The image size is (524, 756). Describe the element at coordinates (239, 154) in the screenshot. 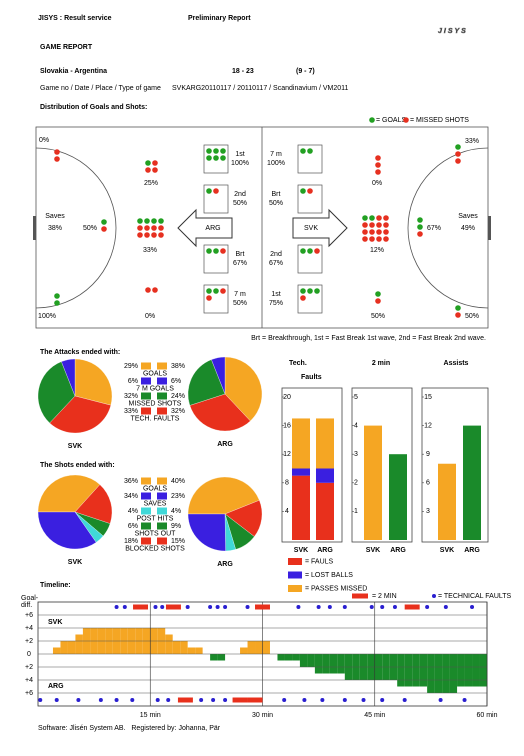

I see `breakdown-label: 1st` at that location.